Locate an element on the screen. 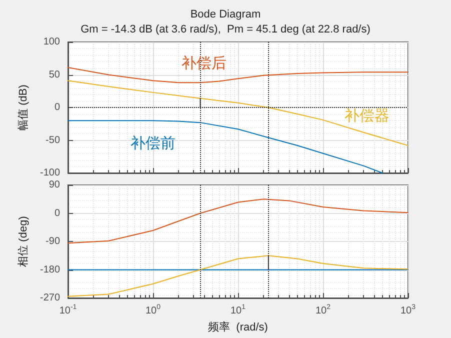 This screenshot has width=451, height=338. y-tick-label: -180 is located at coordinates (50, 270).